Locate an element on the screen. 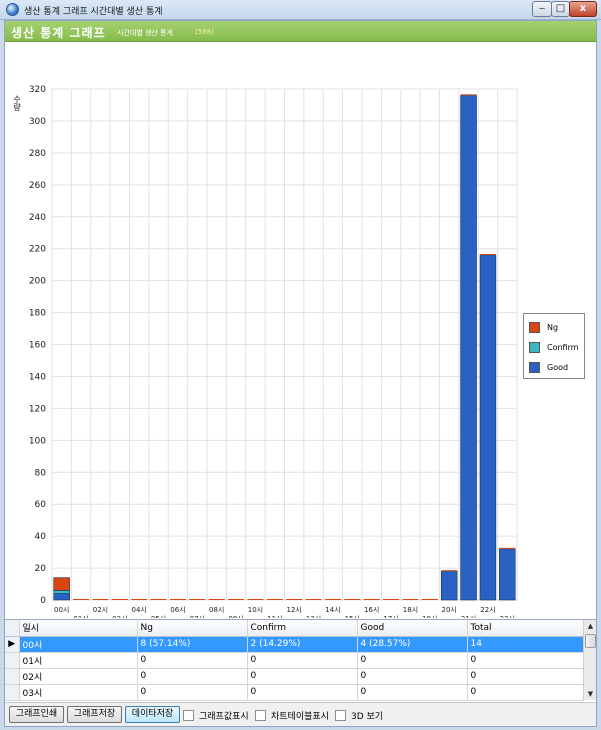 The height and width of the screenshot is (730, 601). y-tick-label: 140 is located at coordinates (37, 377).